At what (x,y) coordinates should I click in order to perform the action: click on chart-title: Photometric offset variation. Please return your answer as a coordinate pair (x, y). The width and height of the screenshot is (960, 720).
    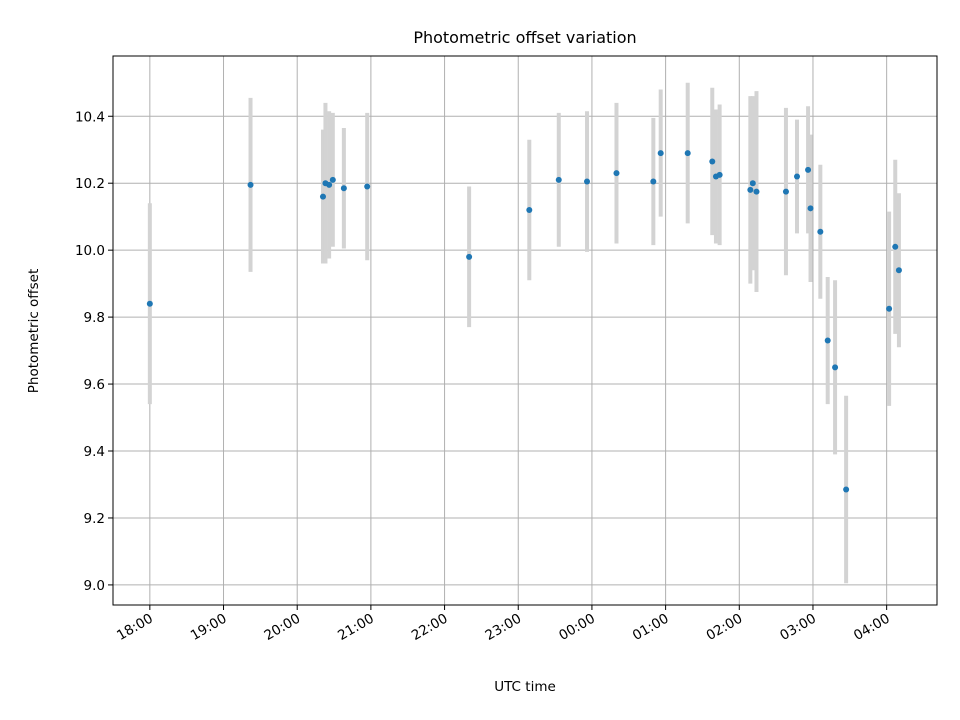
    Looking at the image, I should click on (524, 37).